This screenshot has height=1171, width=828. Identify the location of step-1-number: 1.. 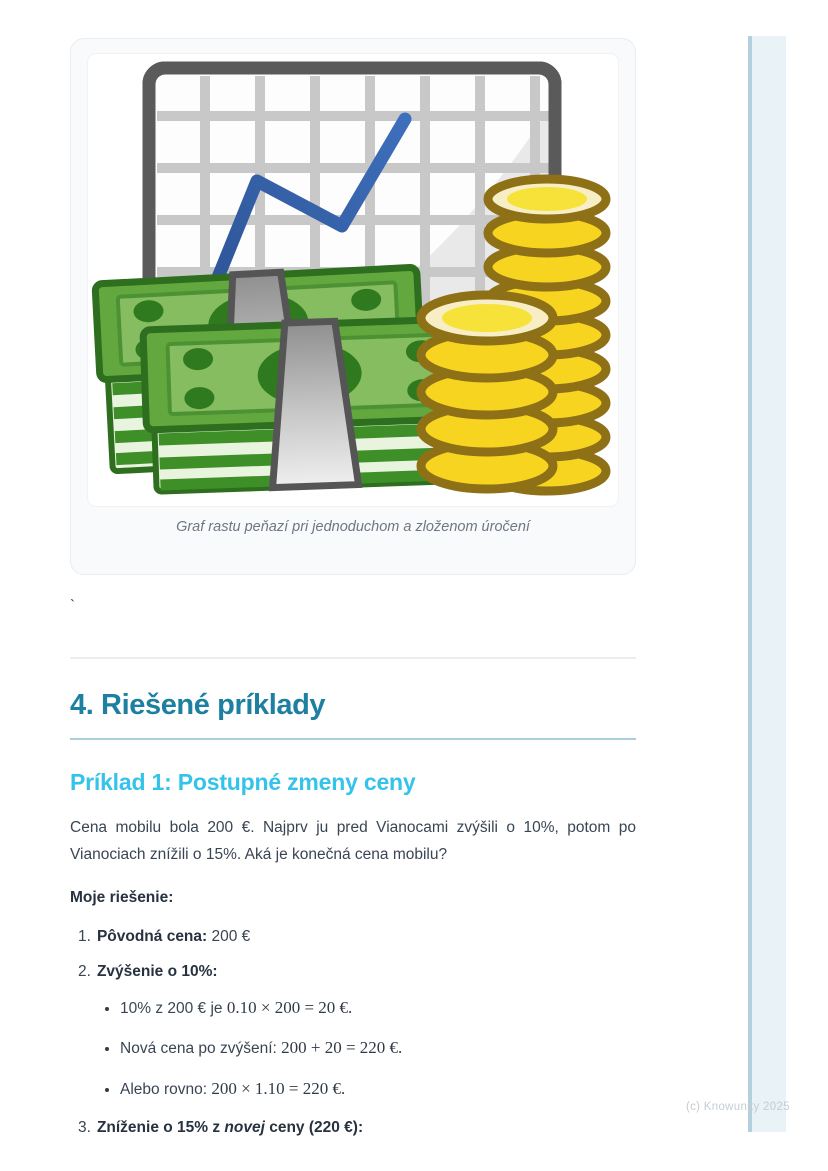
(84, 937).